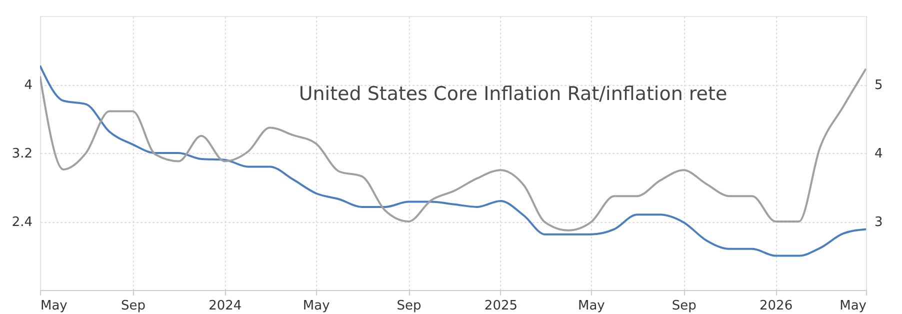 The height and width of the screenshot is (314, 902). I want to click on y2-tick-label: 4, so click(878, 154).